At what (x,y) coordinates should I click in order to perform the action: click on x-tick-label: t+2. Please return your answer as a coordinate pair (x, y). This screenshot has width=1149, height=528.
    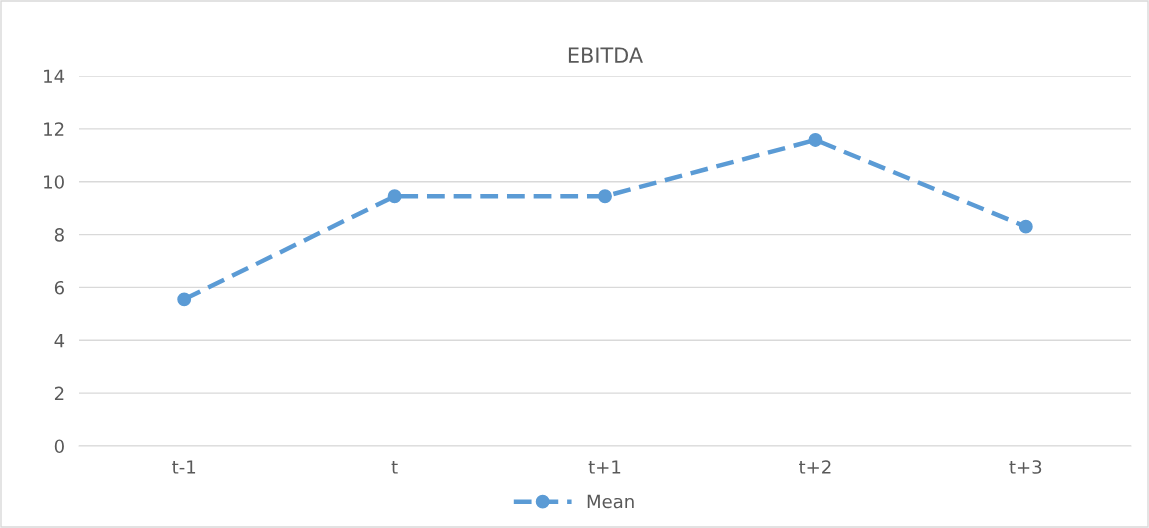
    Looking at the image, I should click on (815, 467).